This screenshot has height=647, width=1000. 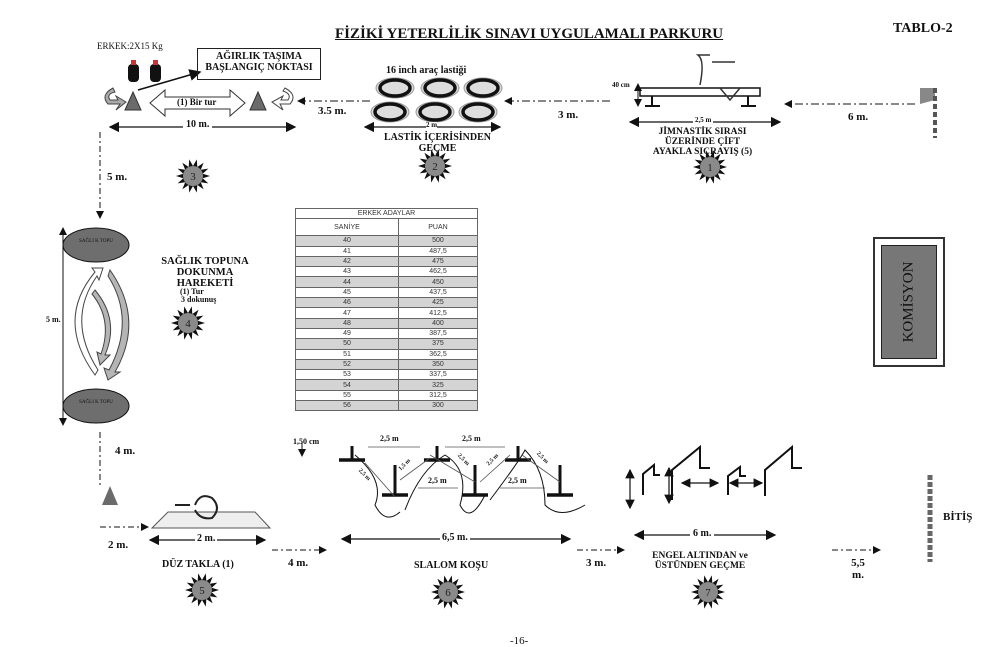 I want to click on table-row: 51 362,5, so click(x=387, y=354).